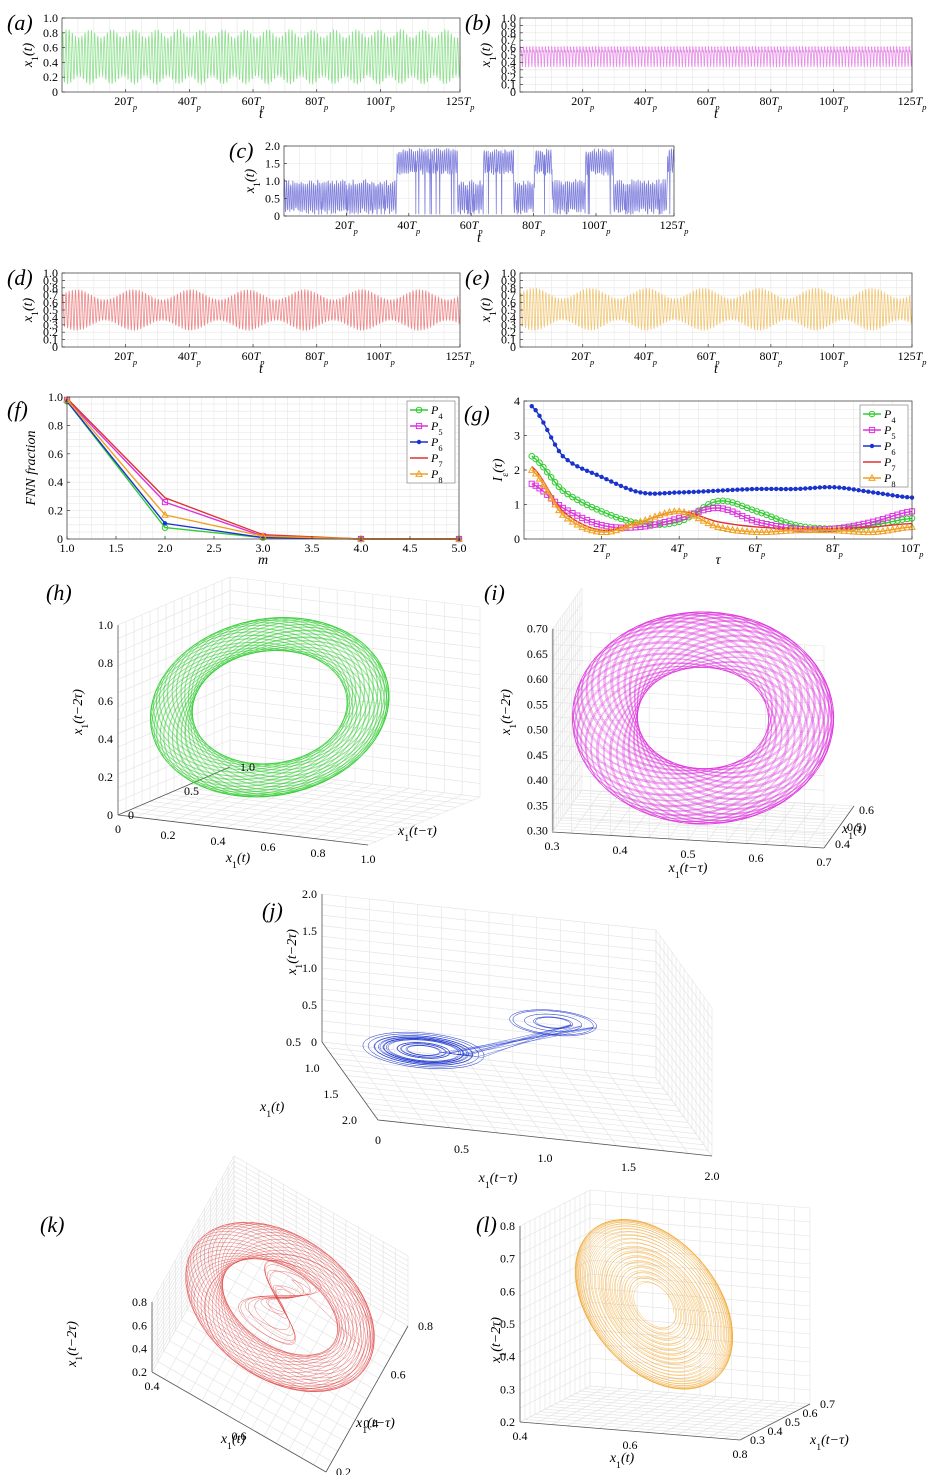  Describe the element at coordinates (507, 1389) in the screenshot. I see `z-tick-label: 0.3` at that location.